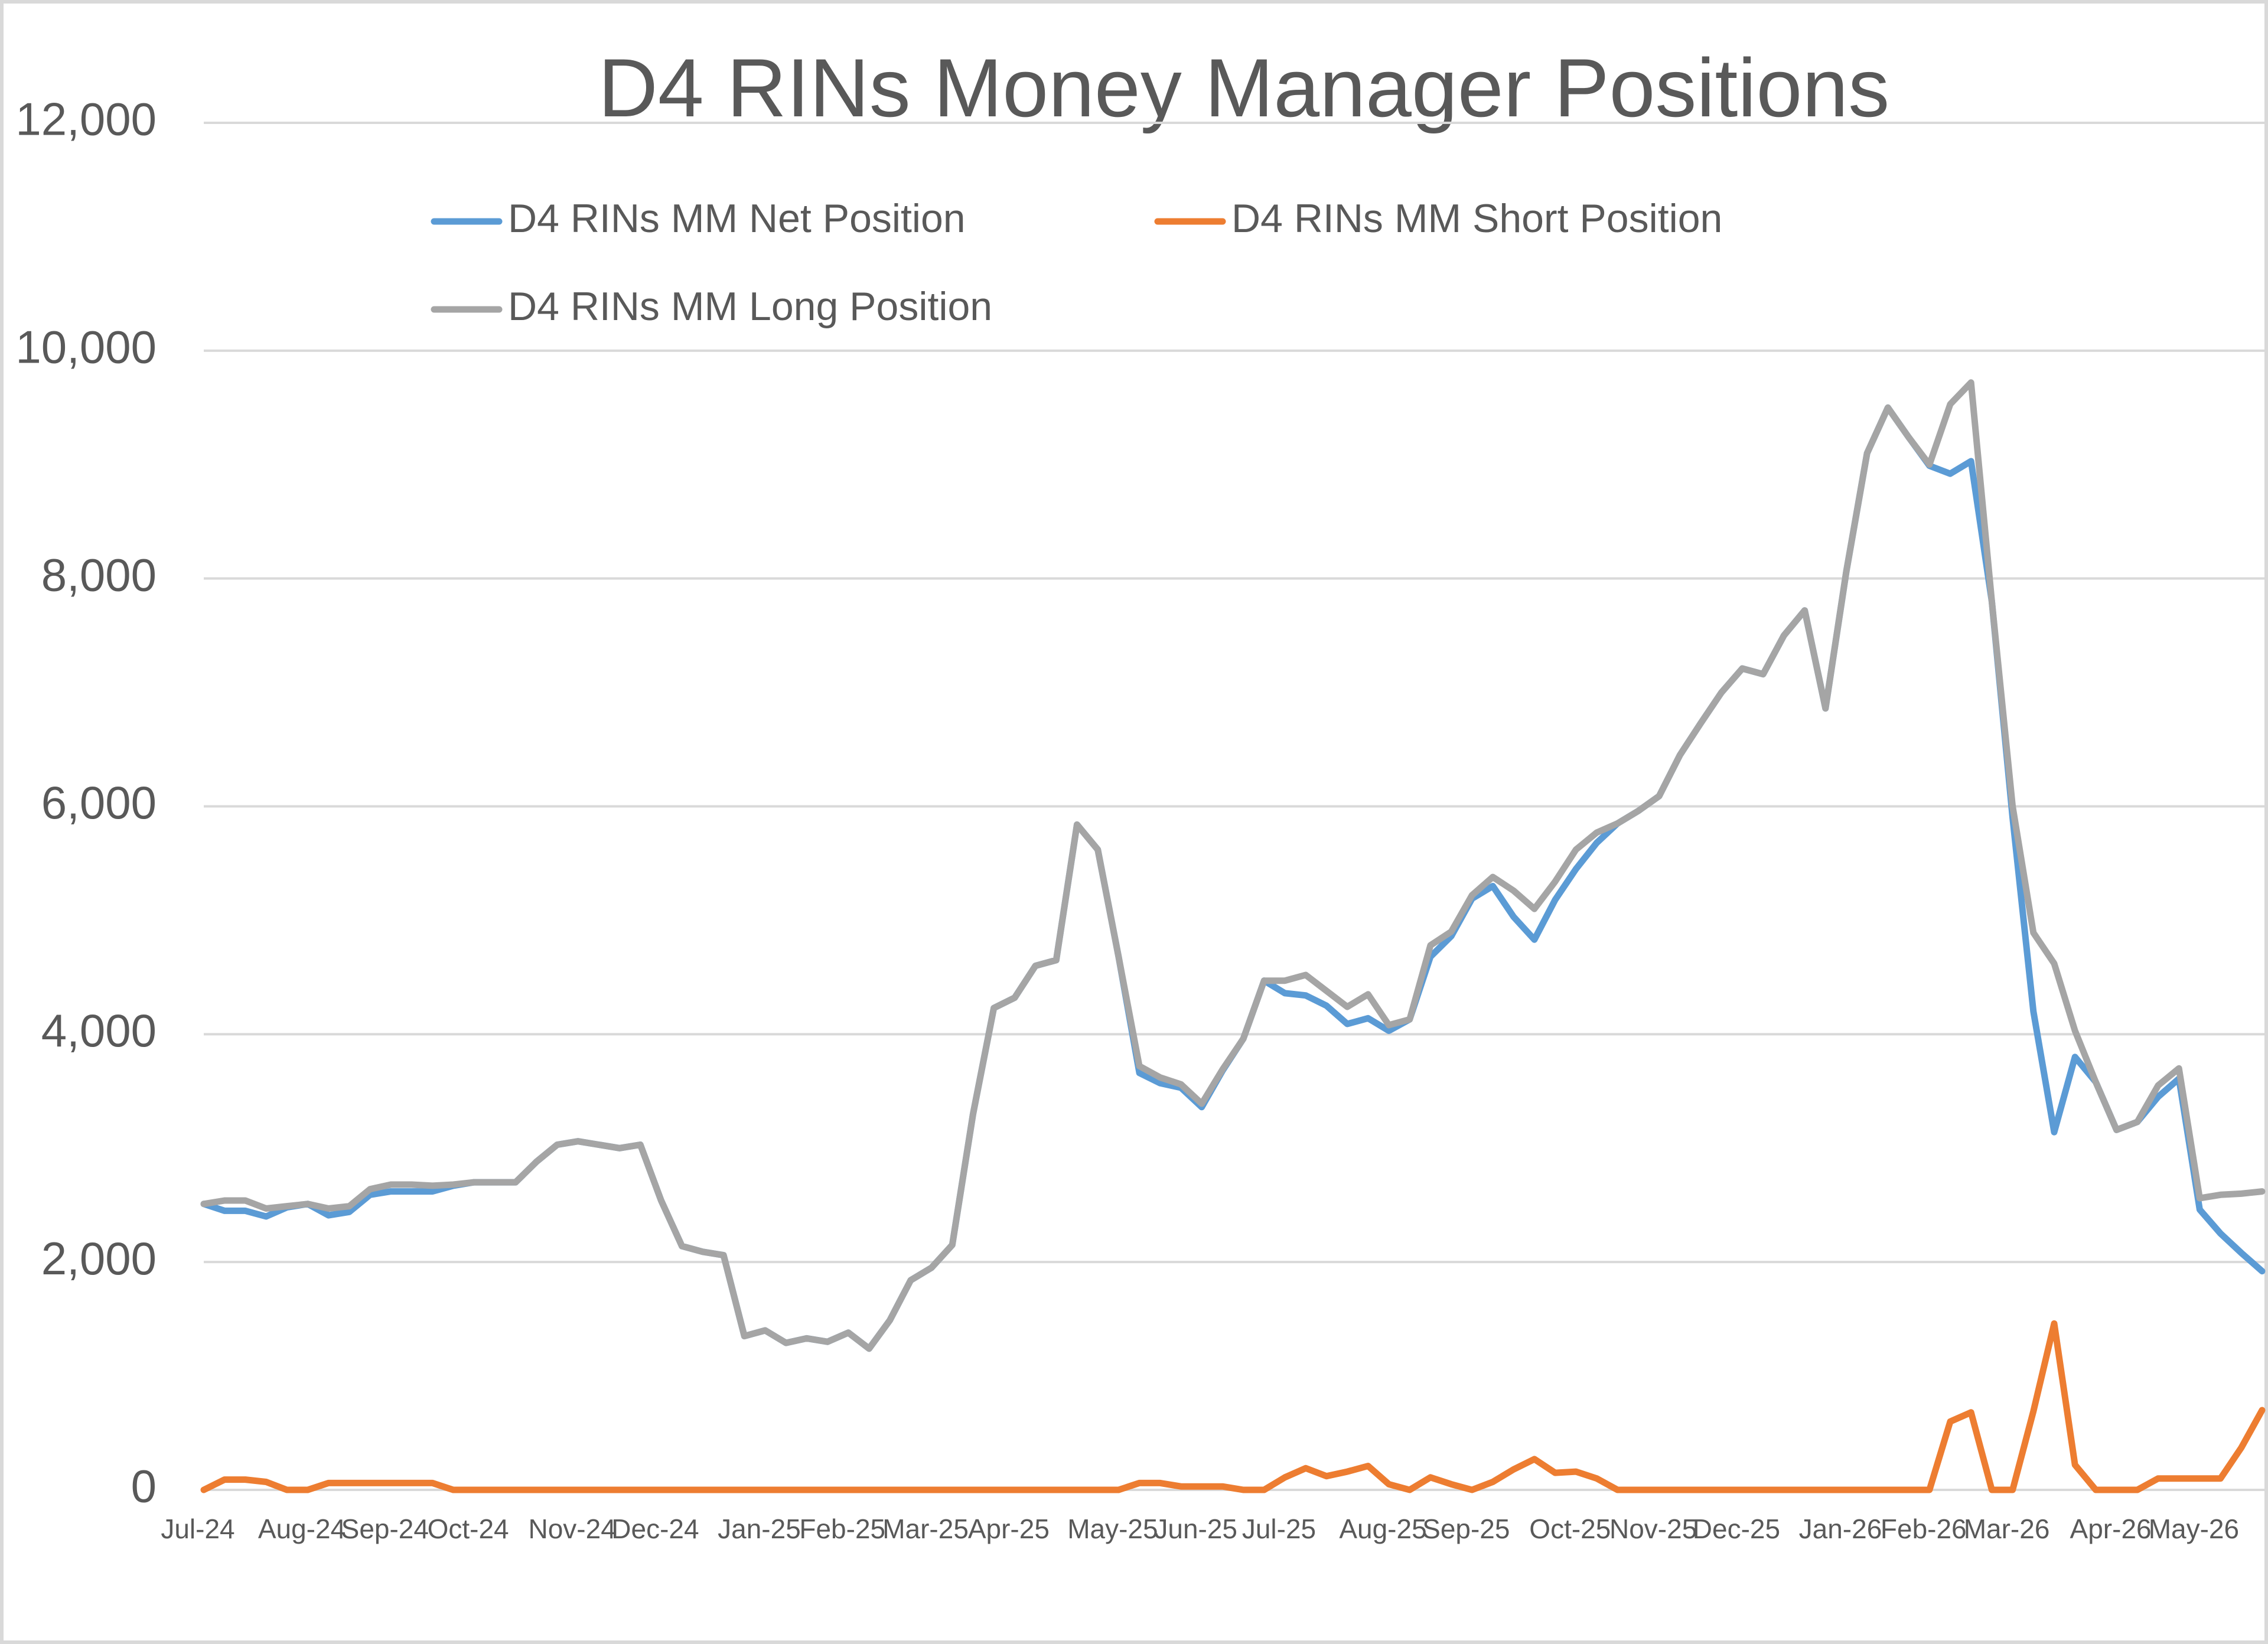 The width and height of the screenshot is (2268, 1644). Describe the element at coordinates (86, 119) in the screenshot. I see `y-tick-label: 12,000` at that location.